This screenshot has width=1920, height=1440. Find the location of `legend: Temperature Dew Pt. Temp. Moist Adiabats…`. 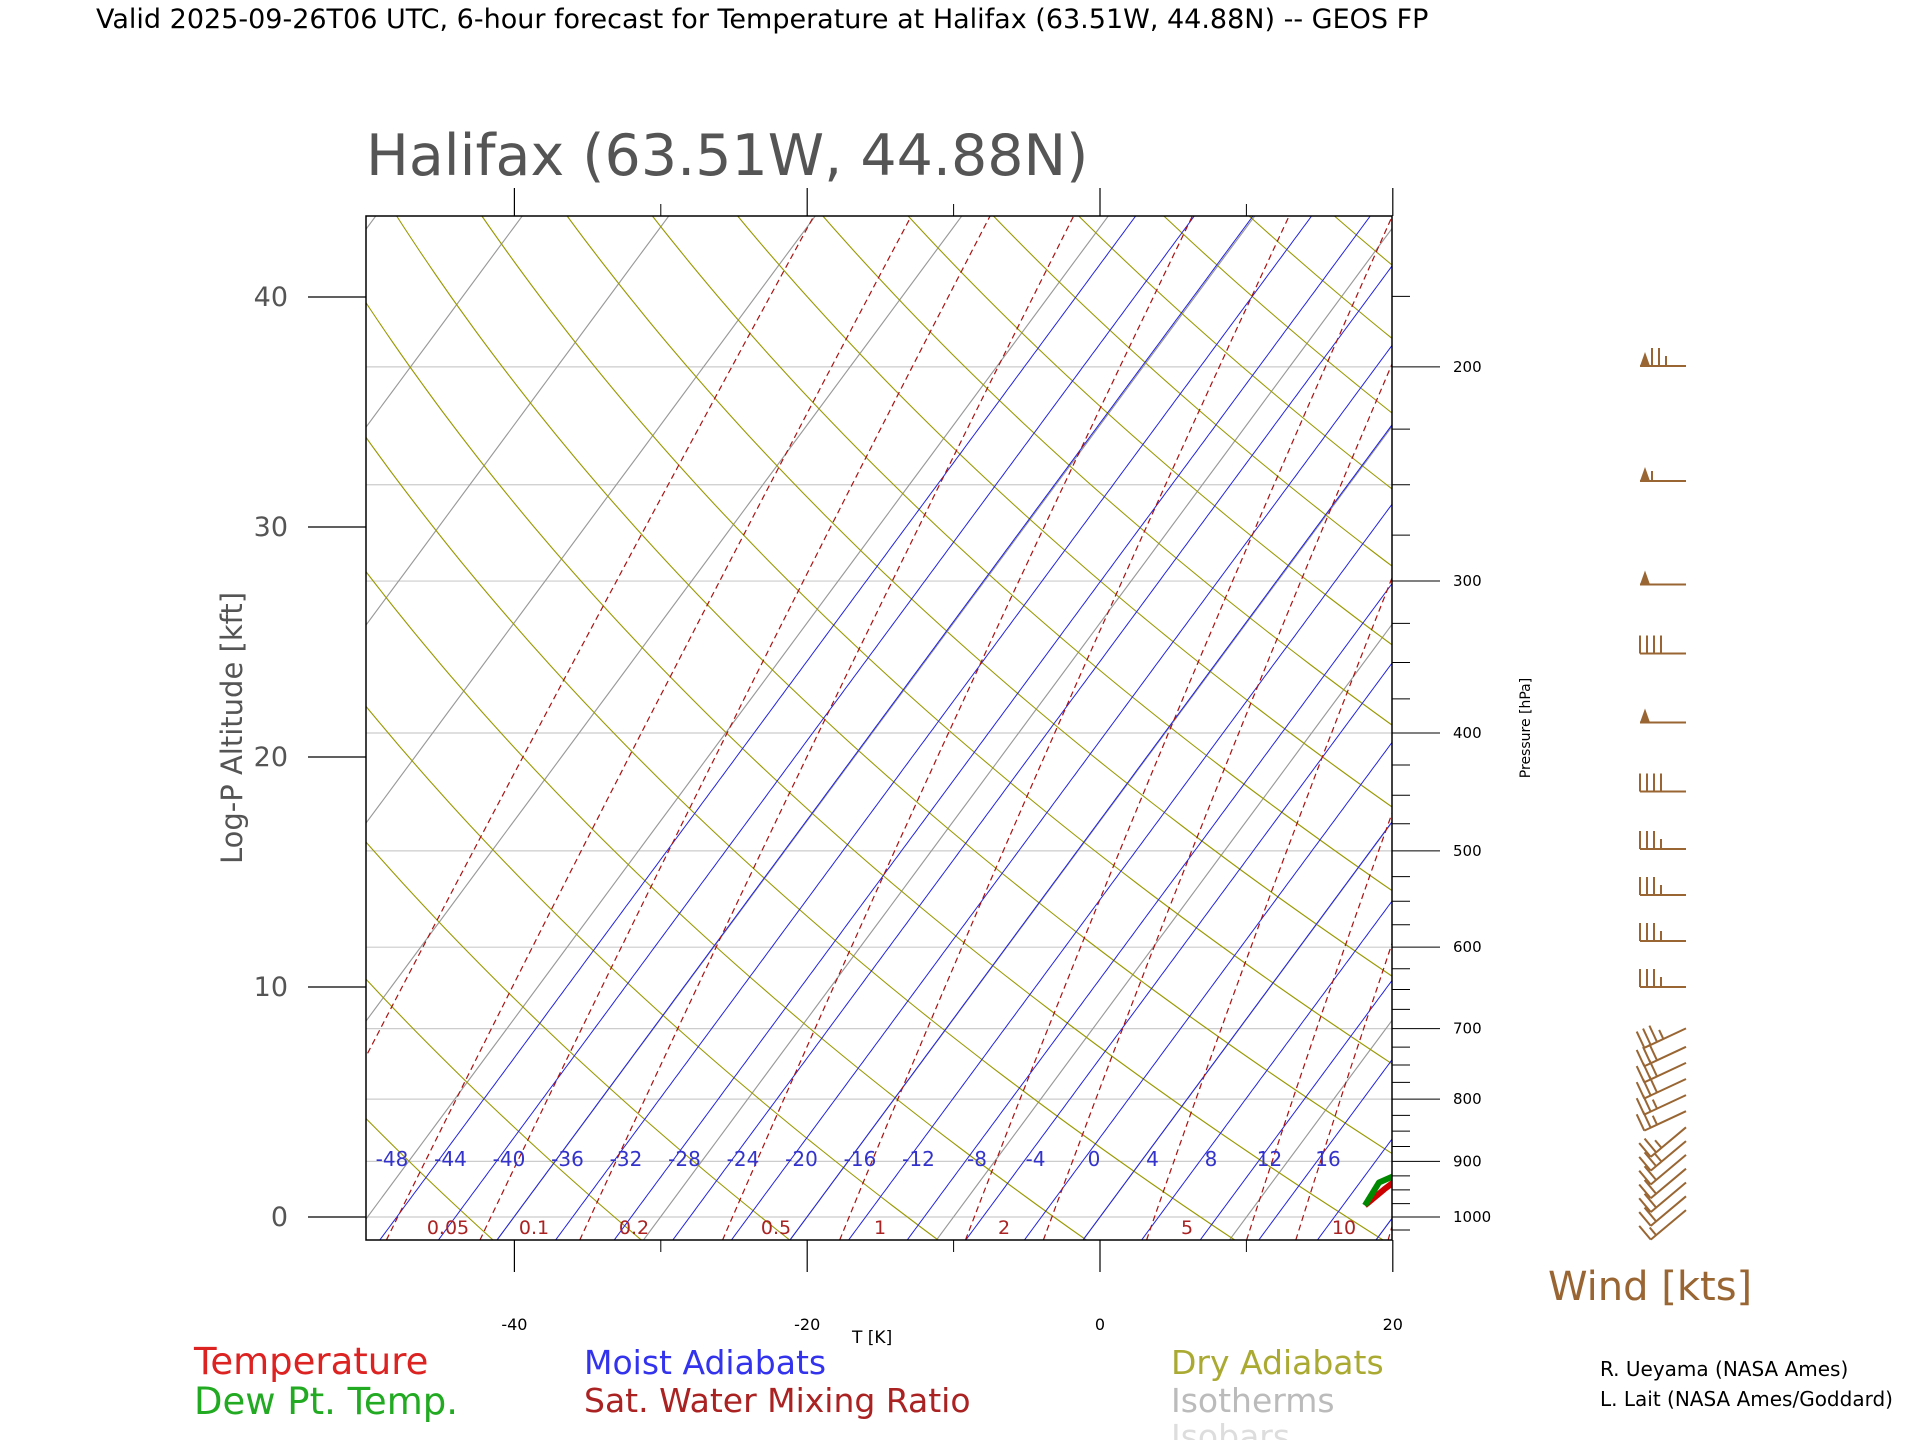

legend: Temperature Dew Pt. Temp. Moist Adiabats… is located at coordinates (788, 1390).